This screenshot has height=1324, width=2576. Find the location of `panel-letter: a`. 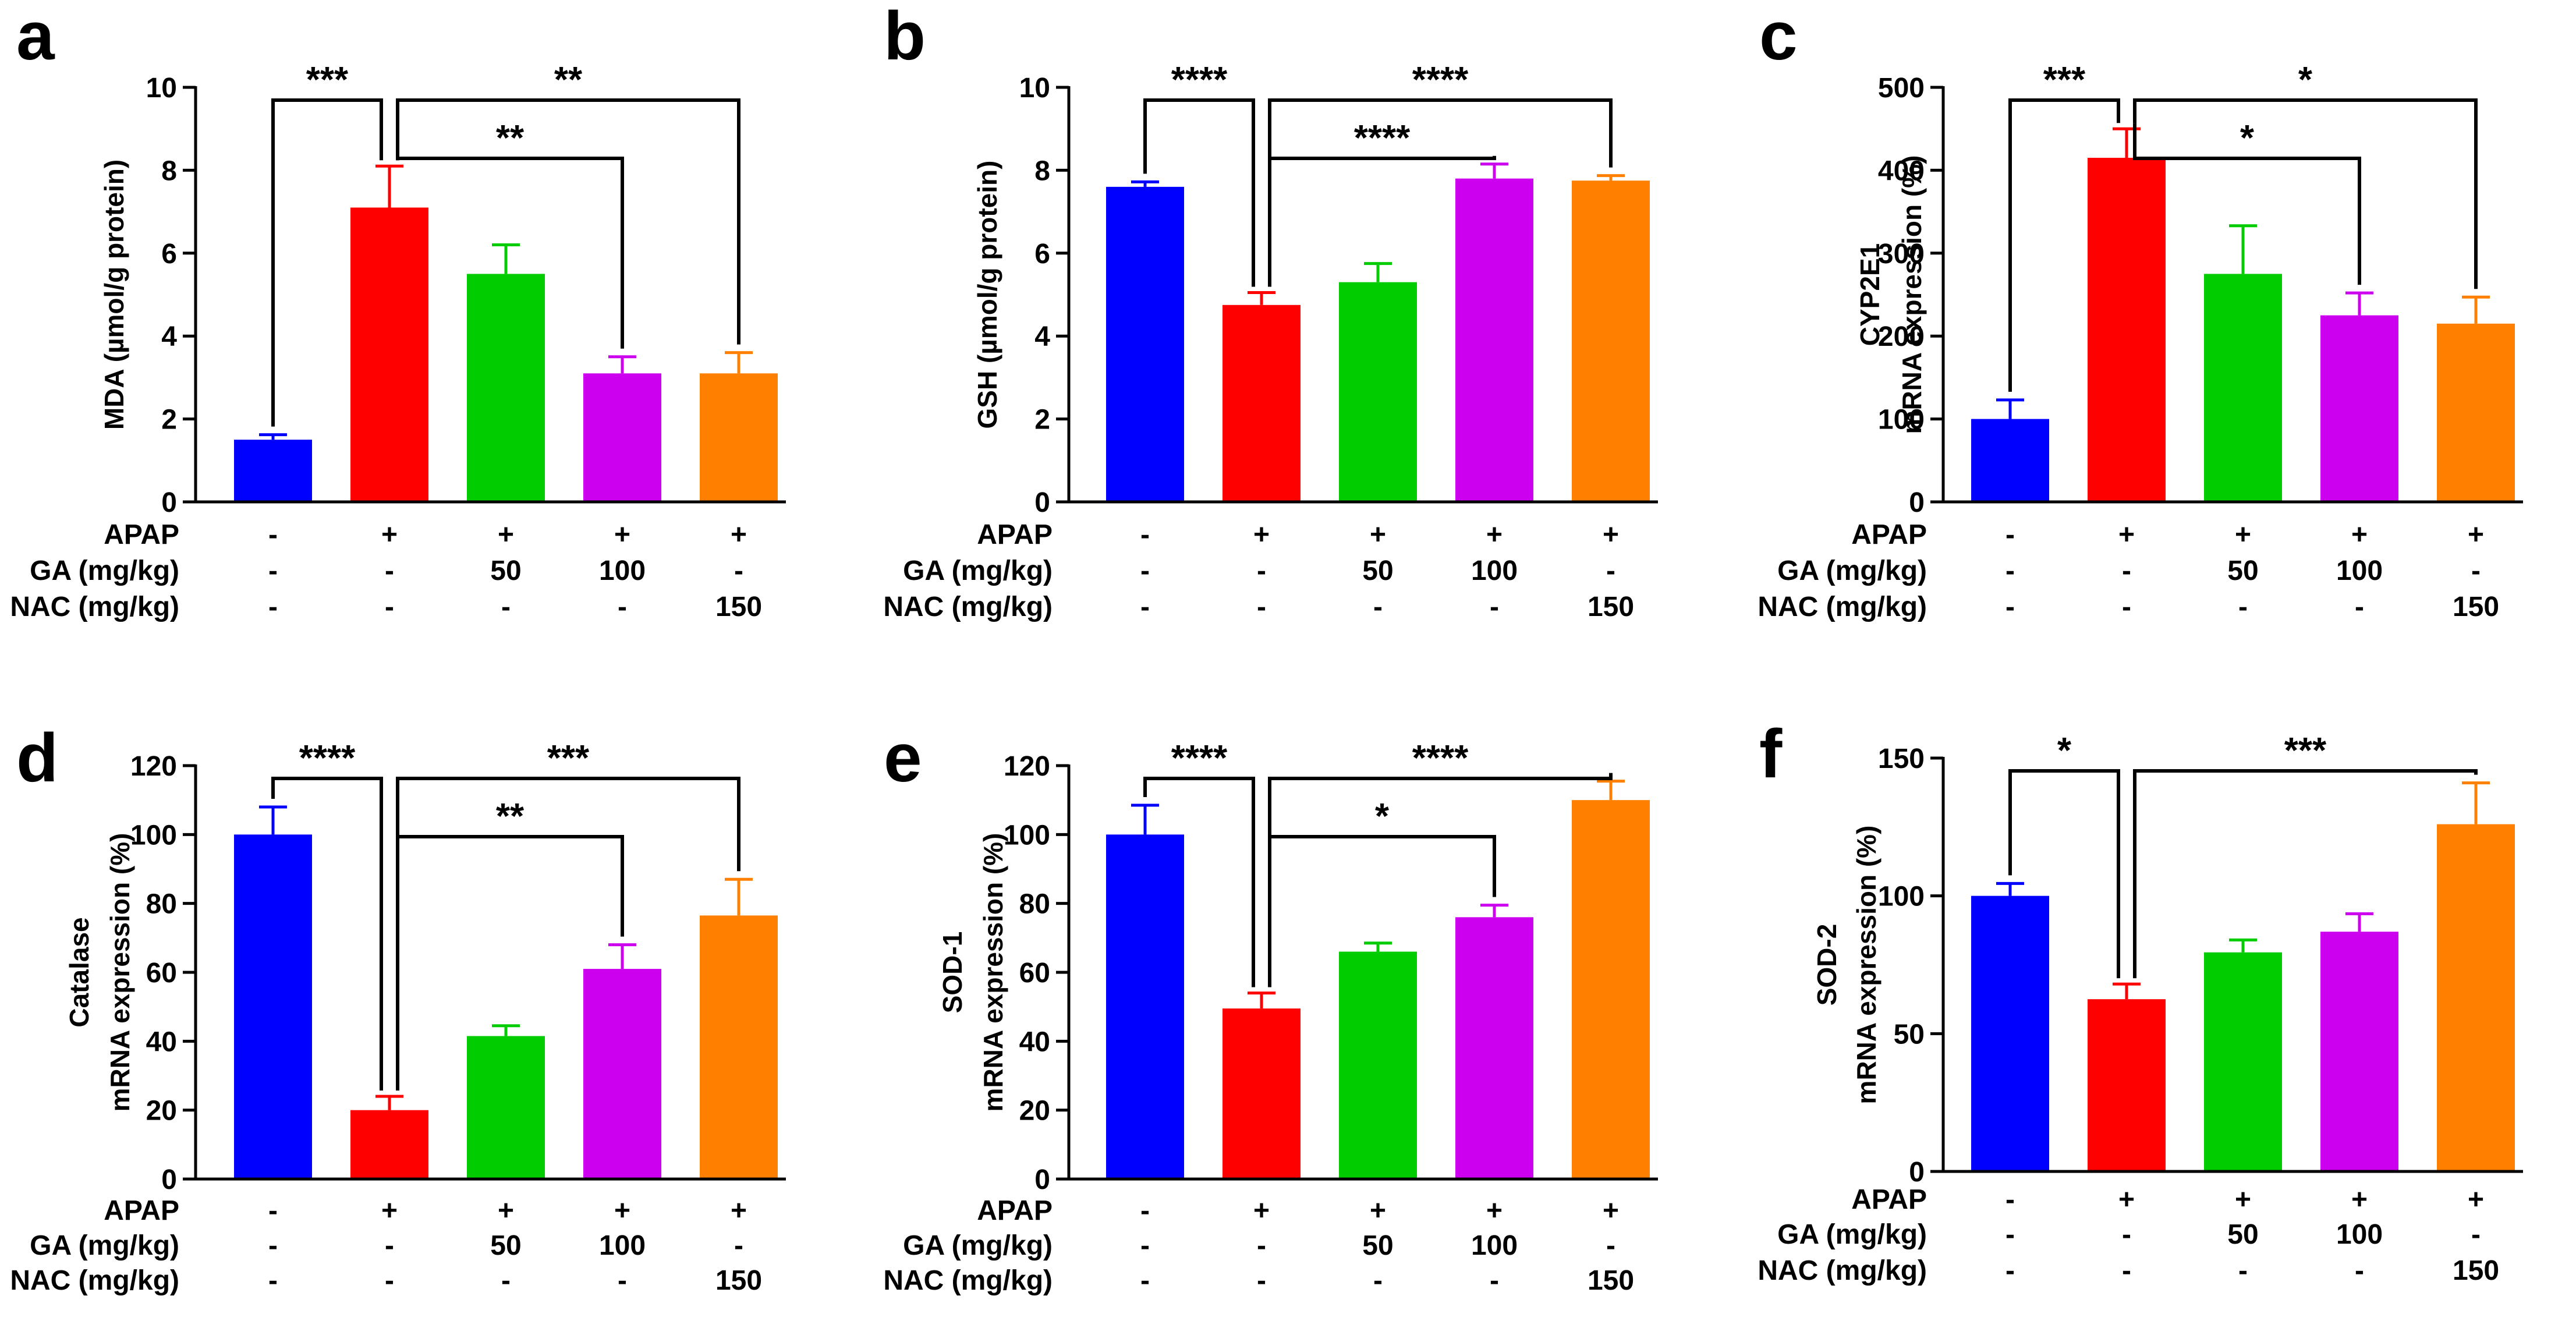

panel-letter: a is located at coordinates (35, 37).